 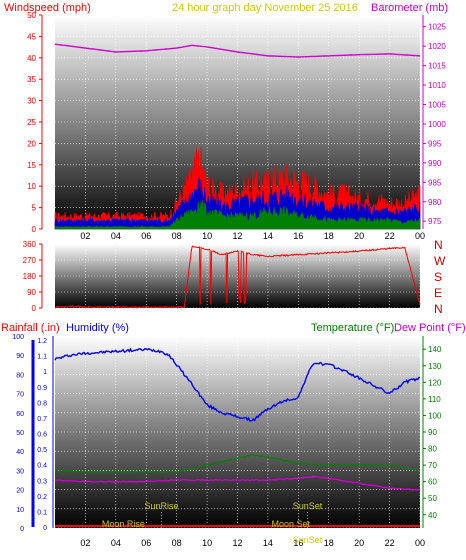 I want to click on direction-y-tick-label: 90, so click(x=31, y=292).